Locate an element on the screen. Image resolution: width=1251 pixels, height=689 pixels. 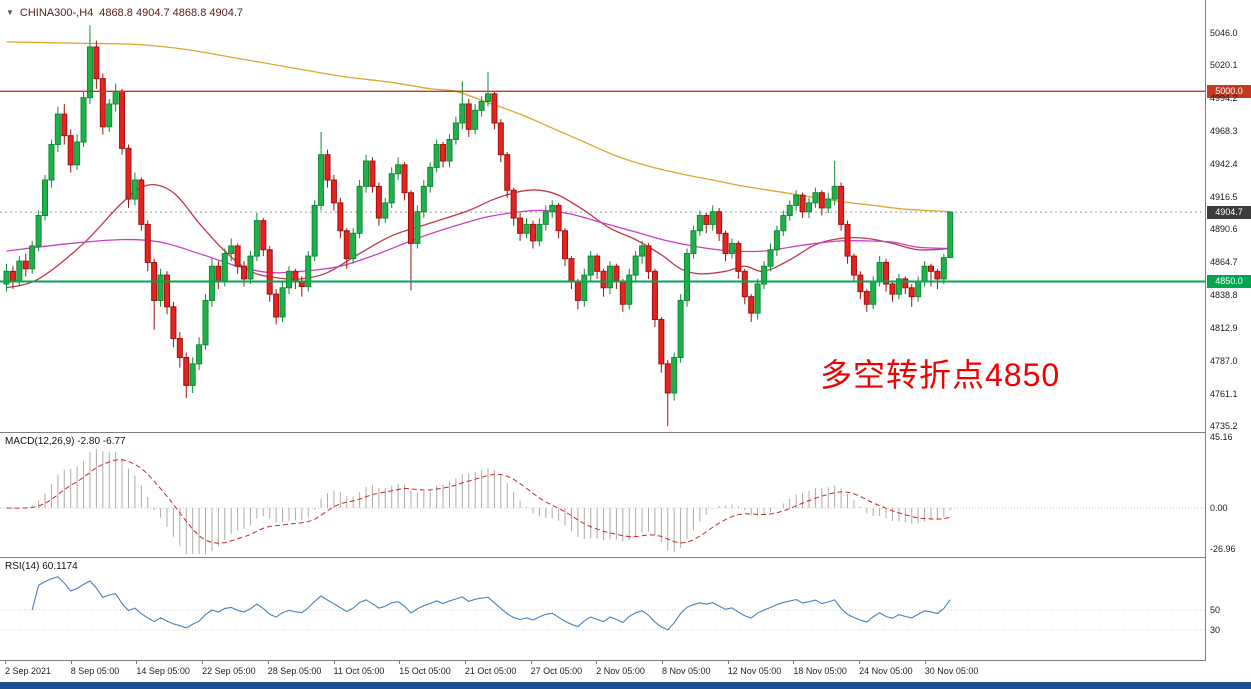
price-badge-current: 4904.7 is located at coordinates (1229, 212).